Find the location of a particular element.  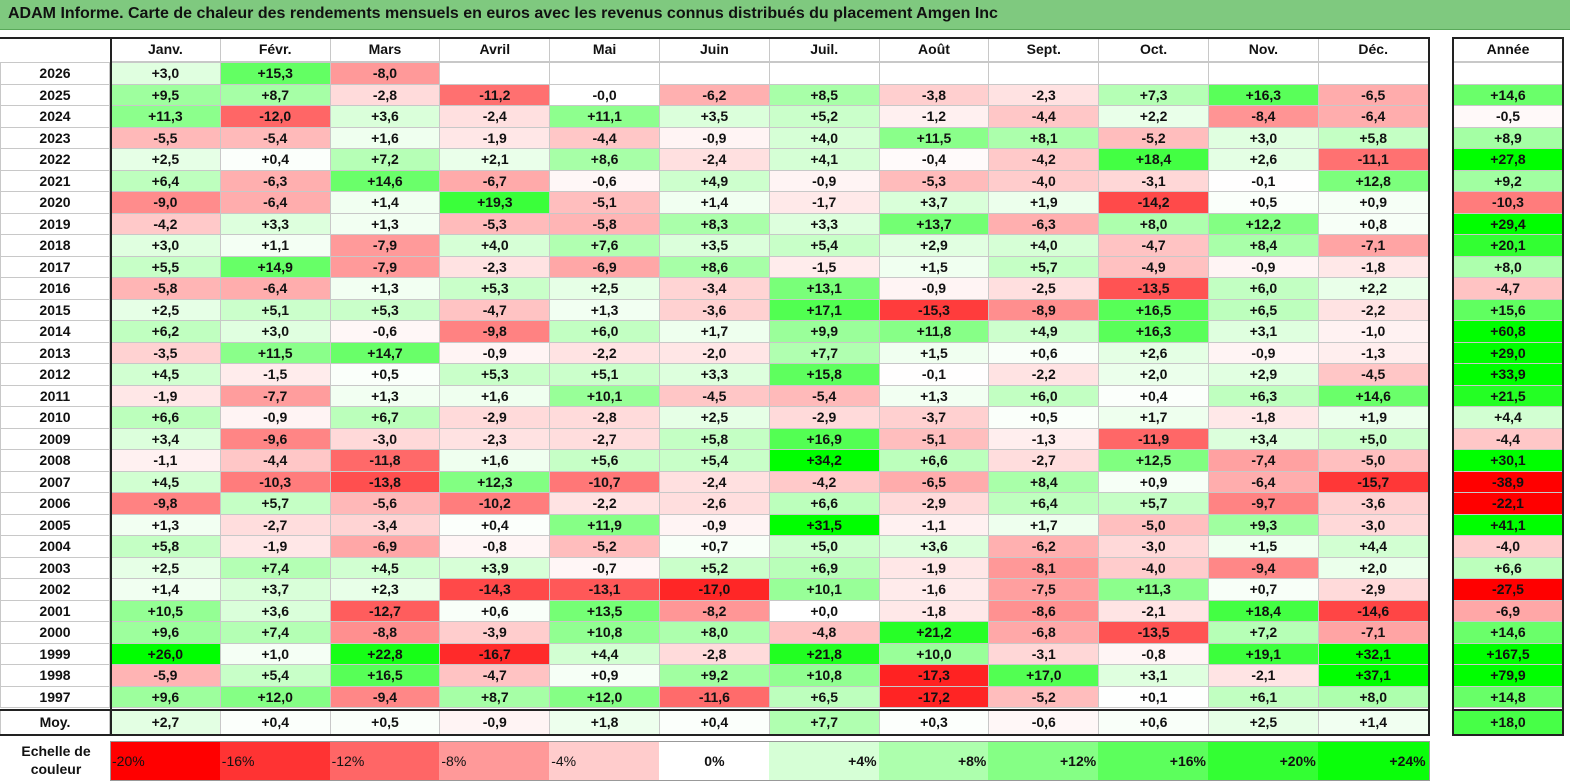

heatmap-cell: -8,2 is located at coordinates (714, 610).